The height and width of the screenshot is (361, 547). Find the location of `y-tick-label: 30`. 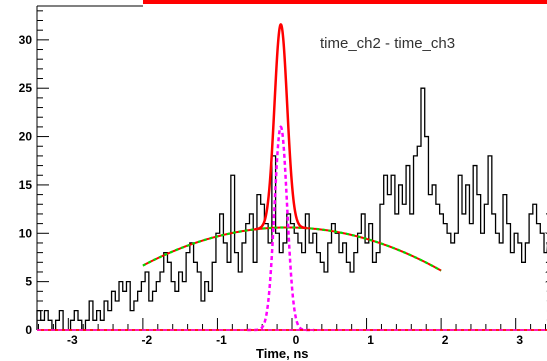

y-tick-label: 30 is located at coordinates (26, 40).